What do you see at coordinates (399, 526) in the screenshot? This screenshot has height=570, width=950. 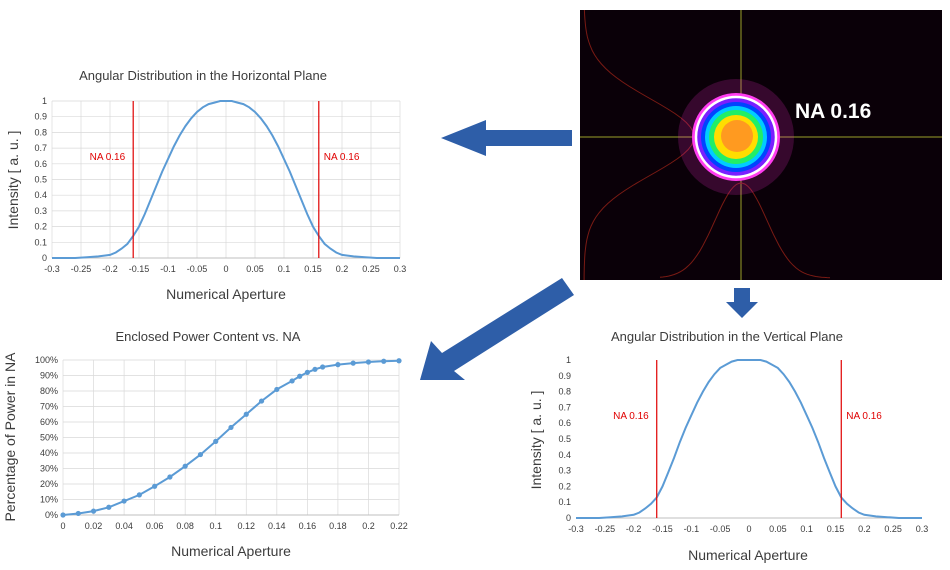 I see `x-tick-label: 0.22` at bounding box center [399, 526].